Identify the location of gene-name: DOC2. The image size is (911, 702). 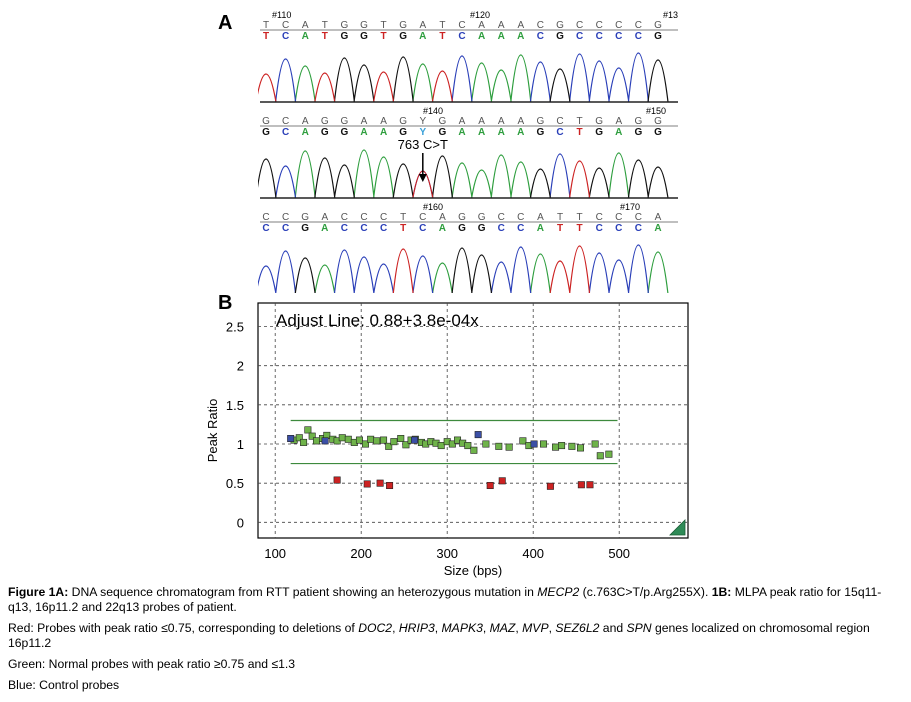
(375, 628).